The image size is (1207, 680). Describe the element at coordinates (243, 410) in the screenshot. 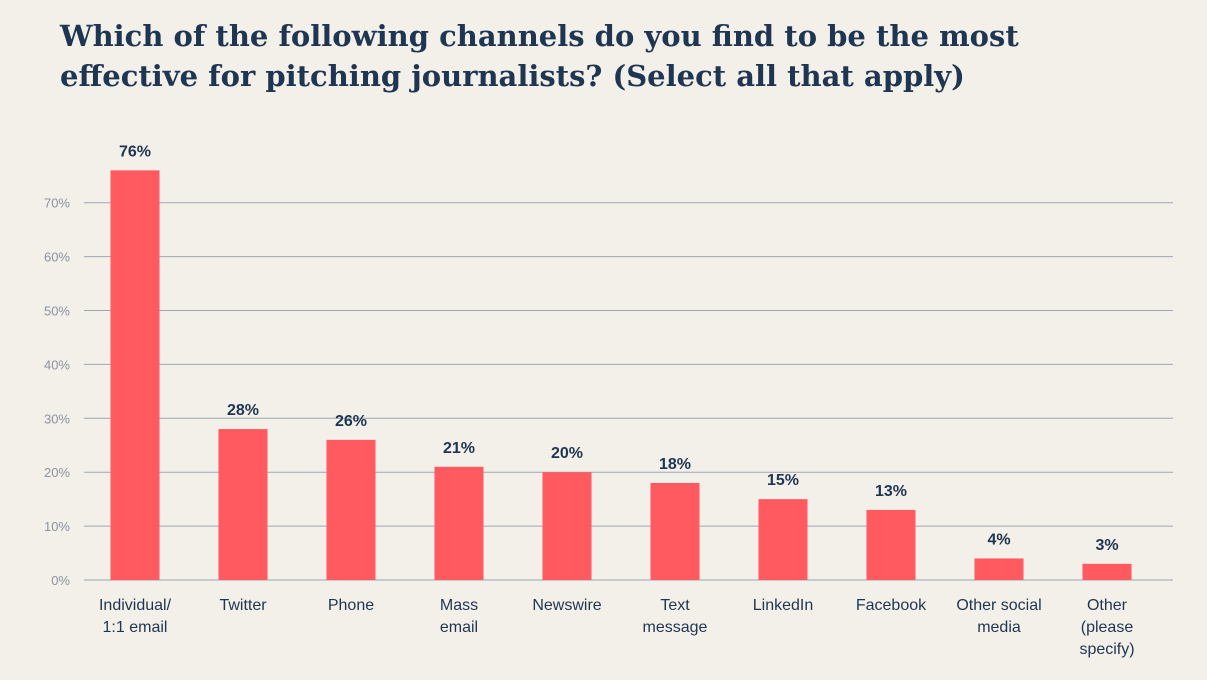

I see `data-label: 28%` at that location.